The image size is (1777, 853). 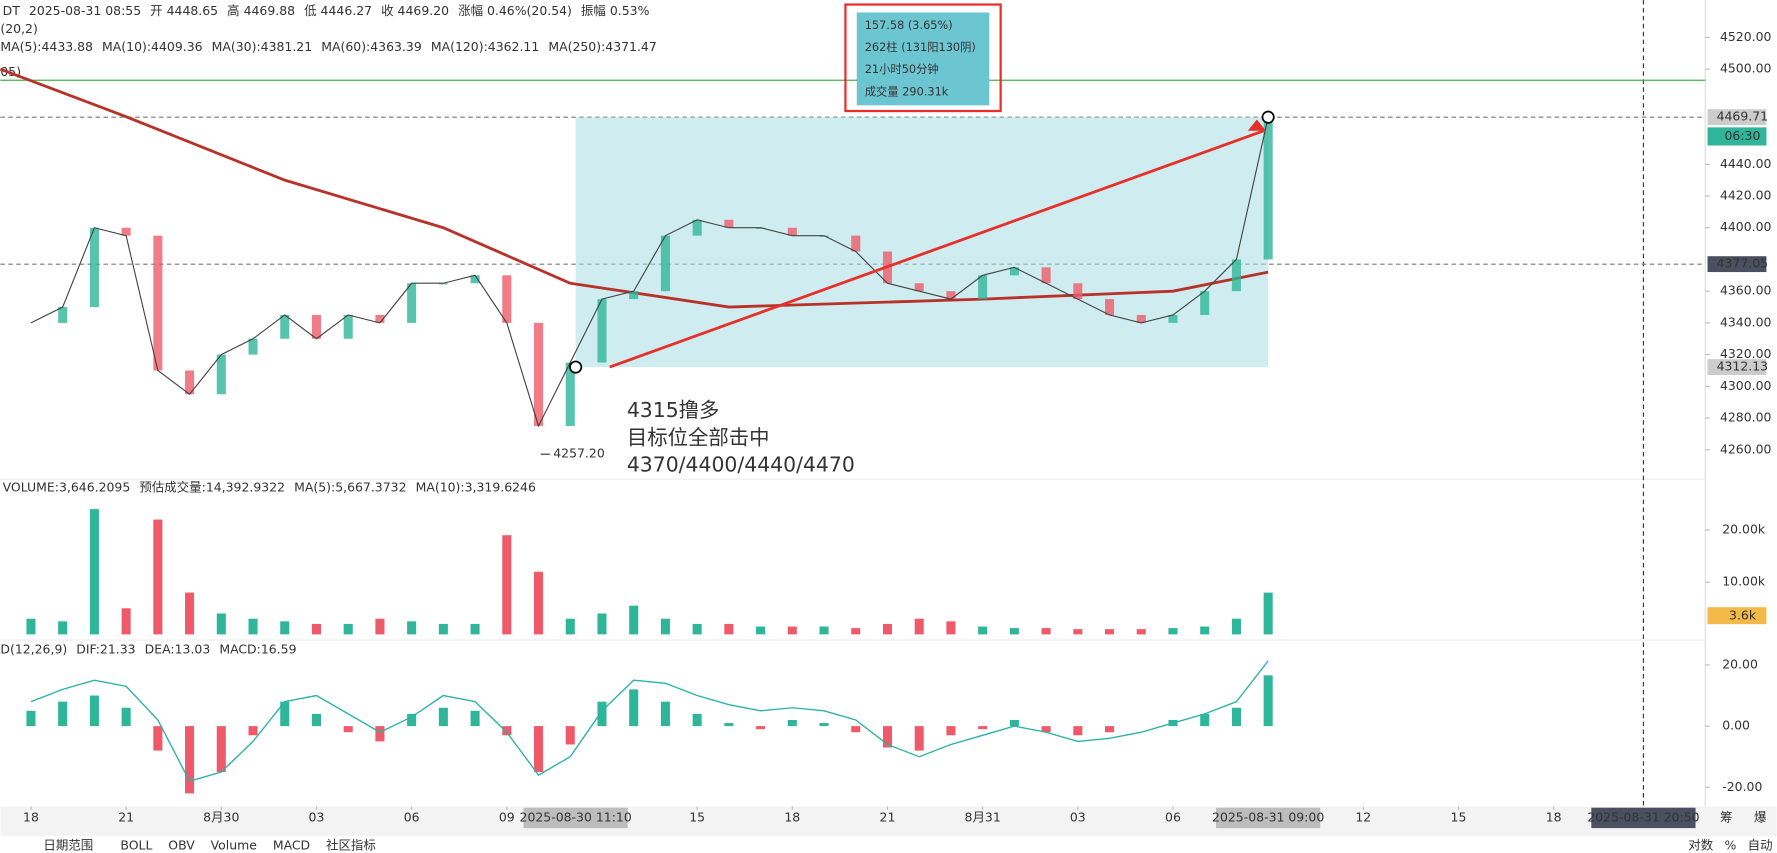 What do you see at coordinates (262, 46) in the screenshot?
I see `ma-legend: MA(30):4381.21` at bounding box center [262, 46].